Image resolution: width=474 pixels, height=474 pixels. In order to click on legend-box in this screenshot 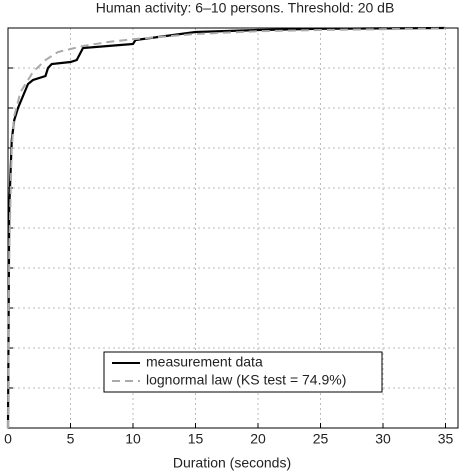, I will do `click(243, 372)`.